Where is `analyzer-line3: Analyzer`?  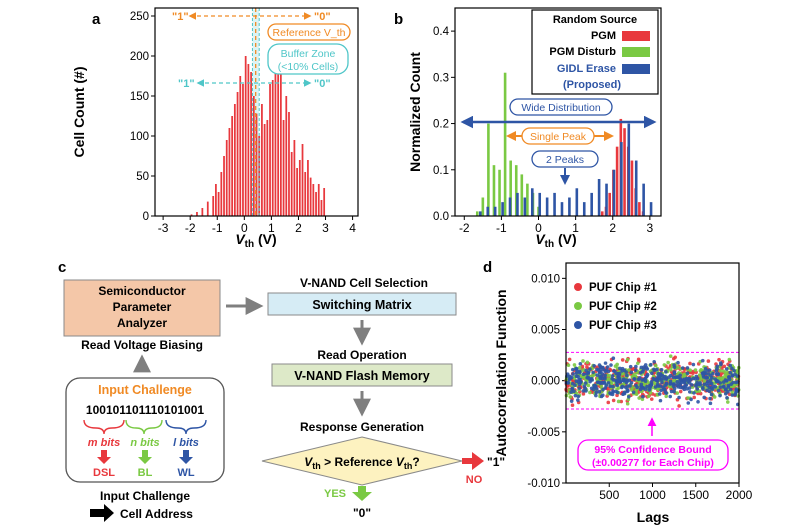 analyzer-line3: Analyzer is located at coordinates (142, 323).